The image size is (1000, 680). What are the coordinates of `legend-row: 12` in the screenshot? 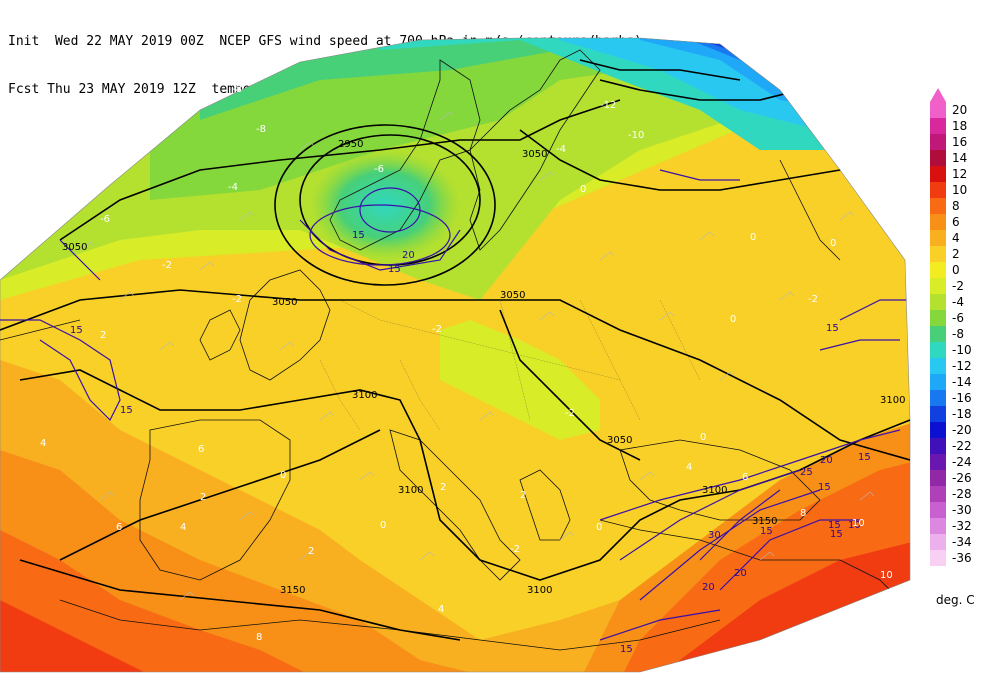 It's located at (960, 174).